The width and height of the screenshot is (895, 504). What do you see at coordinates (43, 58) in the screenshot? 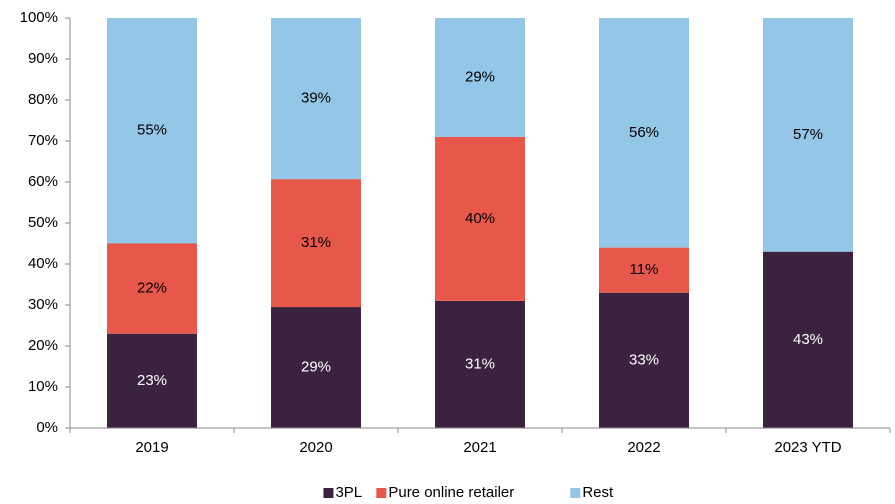
I see `y-tick-label: 90%` at bounding box center [43, 58].